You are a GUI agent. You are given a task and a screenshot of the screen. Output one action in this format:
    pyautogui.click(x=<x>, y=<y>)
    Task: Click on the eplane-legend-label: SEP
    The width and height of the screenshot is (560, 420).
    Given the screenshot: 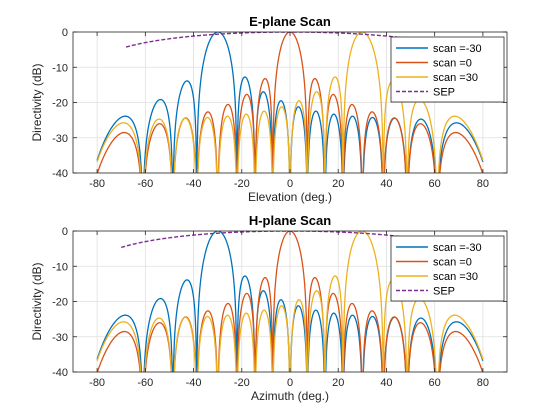 What is the action you would take?
    pyautogui.click(x=444, y=93)
    